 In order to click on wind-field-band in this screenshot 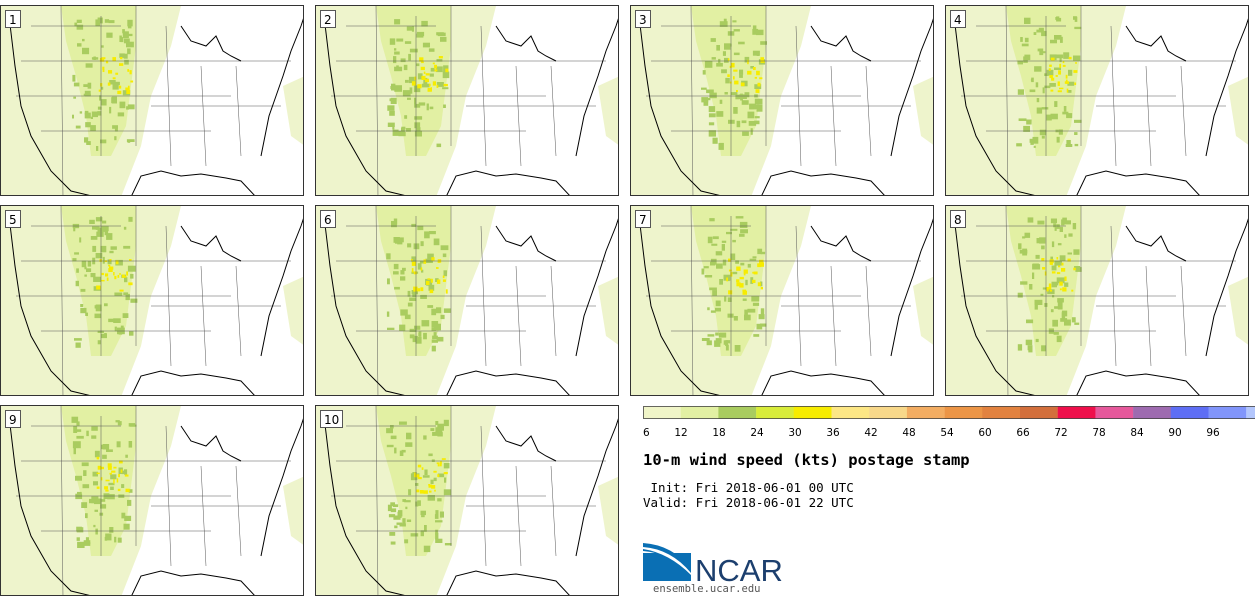, I will do `click(413, 281)`.